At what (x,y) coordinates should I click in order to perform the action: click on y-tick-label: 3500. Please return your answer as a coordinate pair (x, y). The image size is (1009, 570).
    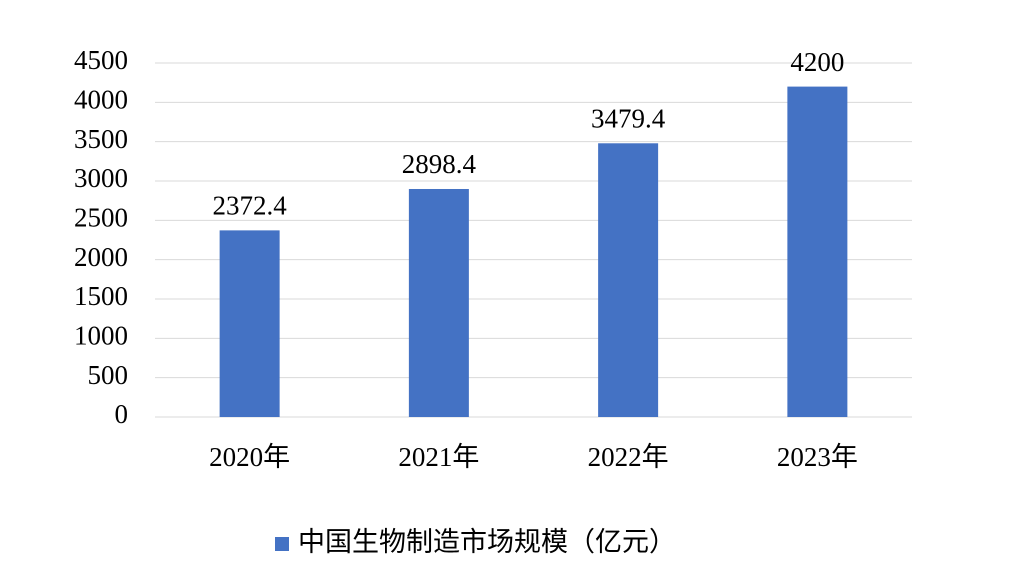
    Looking at the image, I should click on (101, 139).